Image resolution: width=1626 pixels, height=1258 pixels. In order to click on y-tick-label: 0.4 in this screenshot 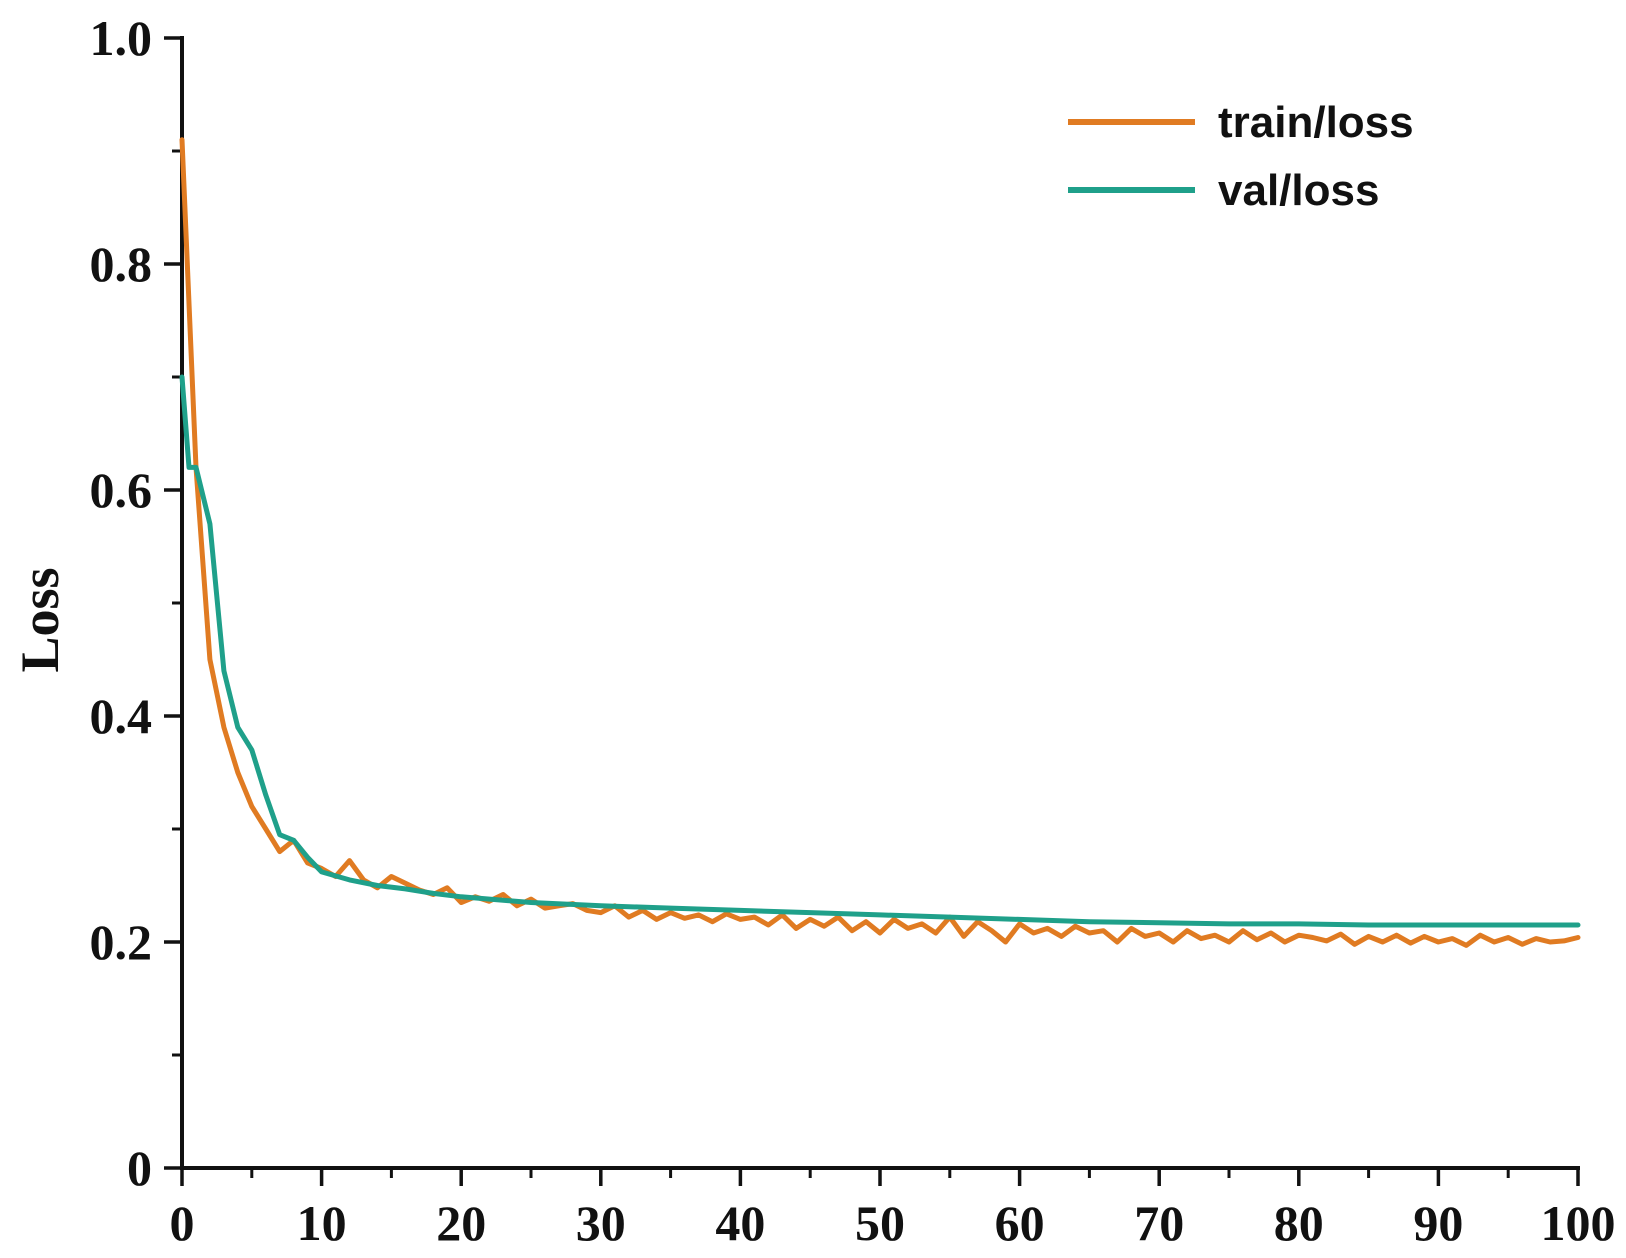, I will do `click(121, 716)`.